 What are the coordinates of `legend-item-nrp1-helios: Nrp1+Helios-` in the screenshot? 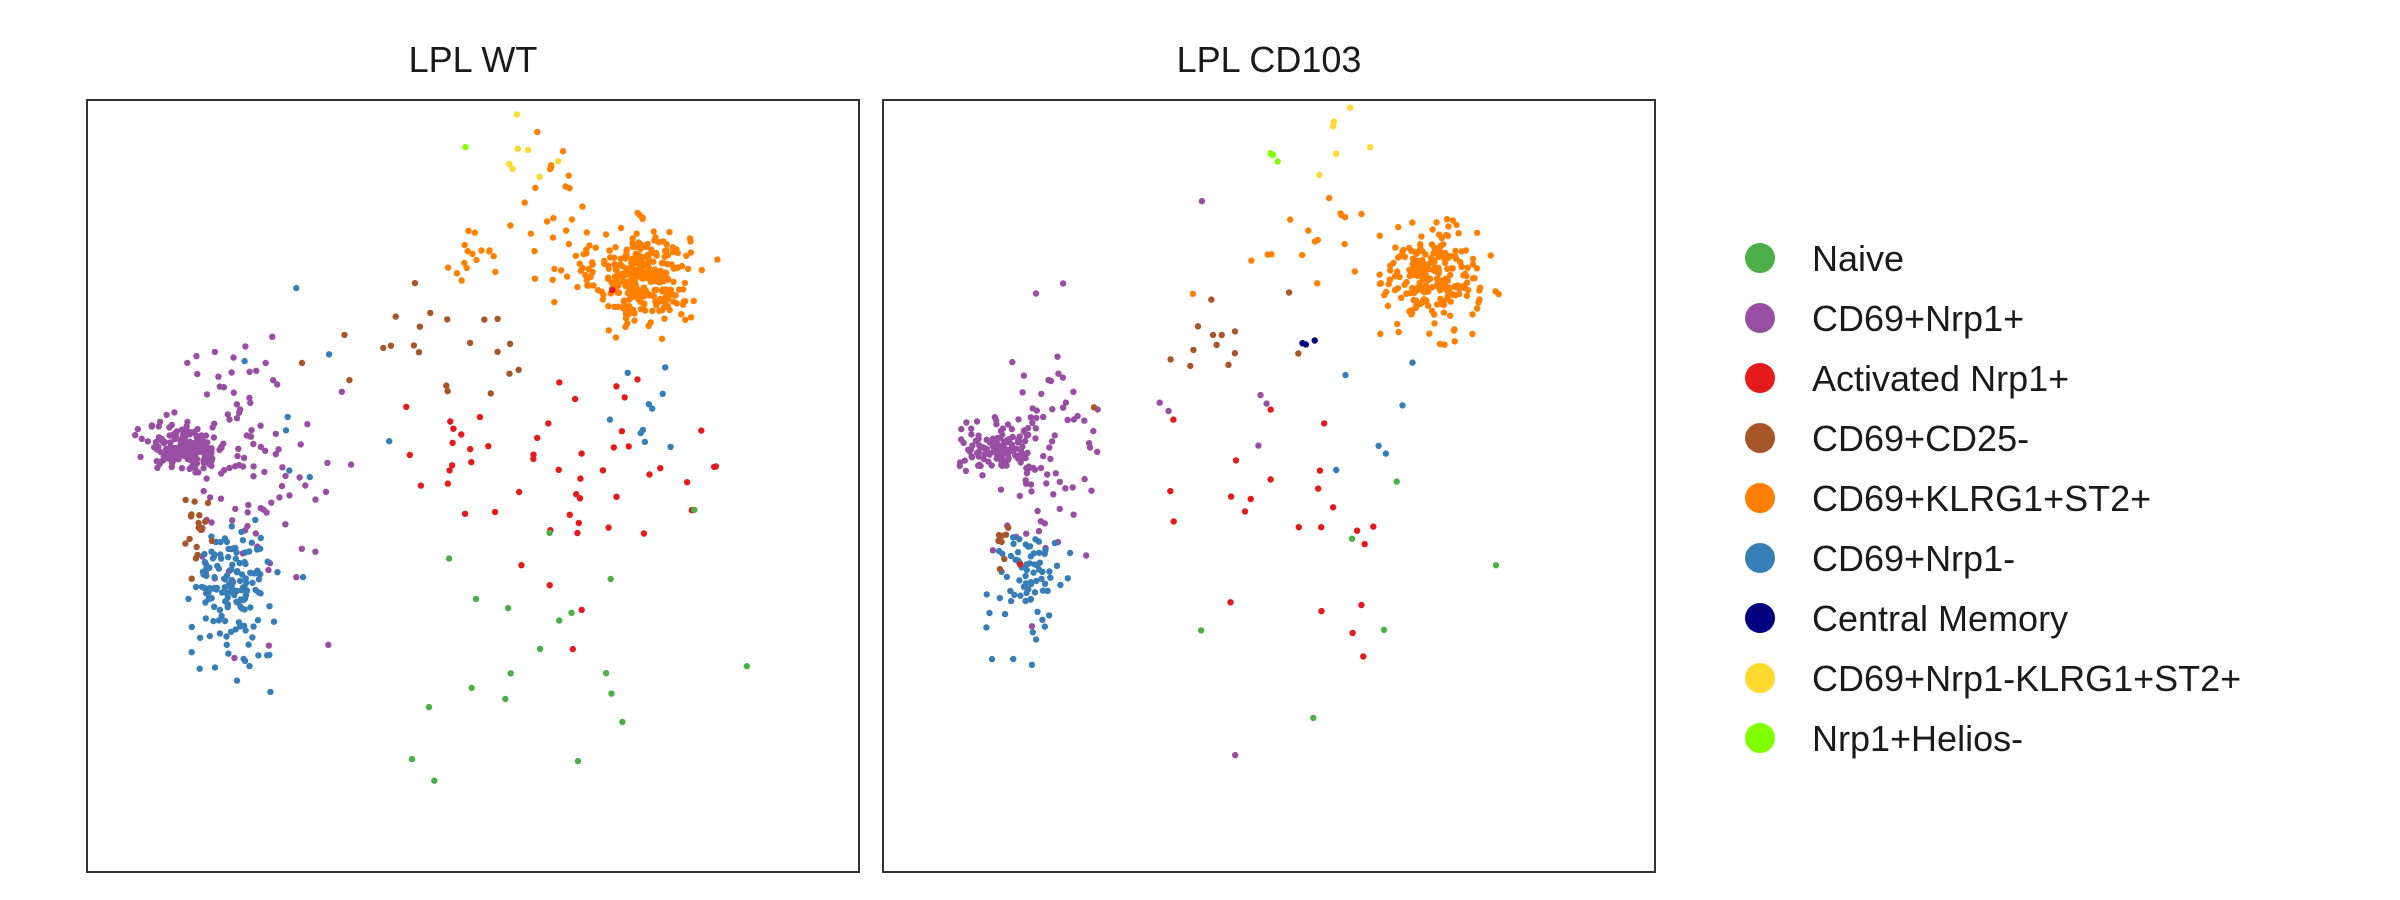 It's located at (1884, 738).